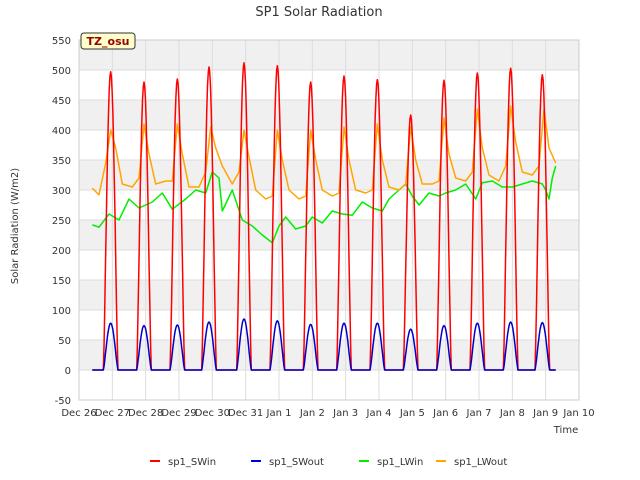 The image size is (640, 480). I want to click on x-tick-label: Dec 27, so click(112, 413).